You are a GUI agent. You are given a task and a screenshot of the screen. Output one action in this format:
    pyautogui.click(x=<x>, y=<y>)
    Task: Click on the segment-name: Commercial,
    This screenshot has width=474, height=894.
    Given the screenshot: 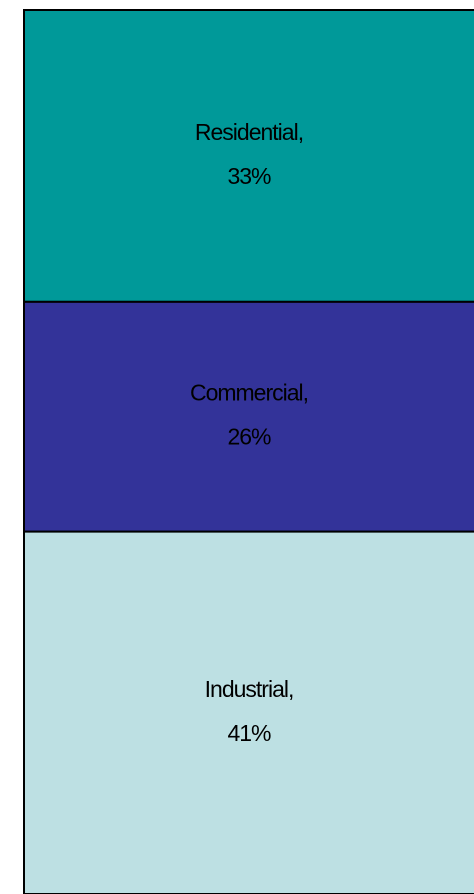 What is the action you would take?
    pyautogui.click(x=249, y=393)
    